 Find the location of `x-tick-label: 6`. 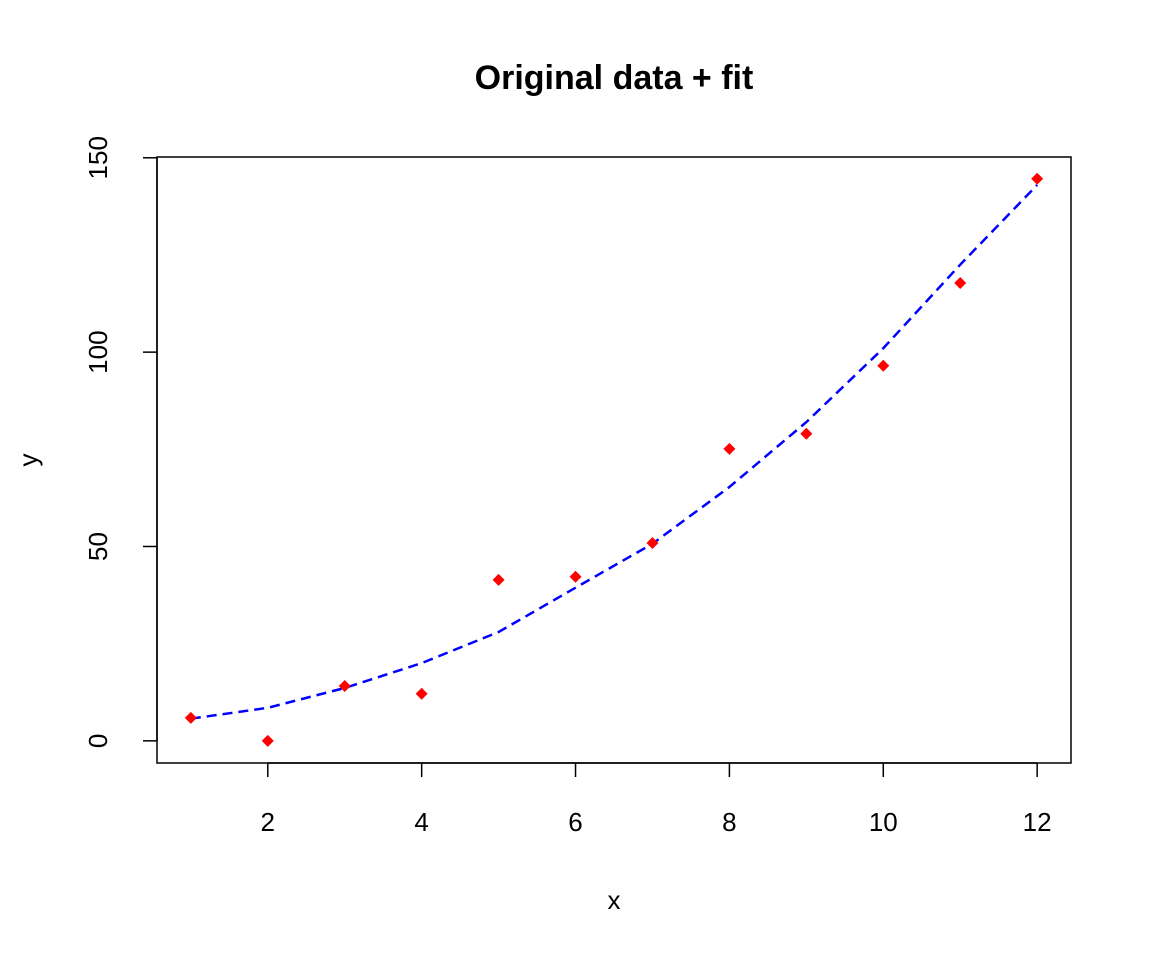

x-tick-label: 6 is located at coordinates (575, 822).